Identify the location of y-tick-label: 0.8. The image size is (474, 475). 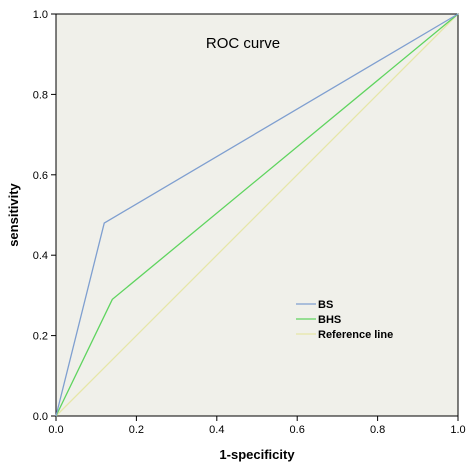
(40, 95).